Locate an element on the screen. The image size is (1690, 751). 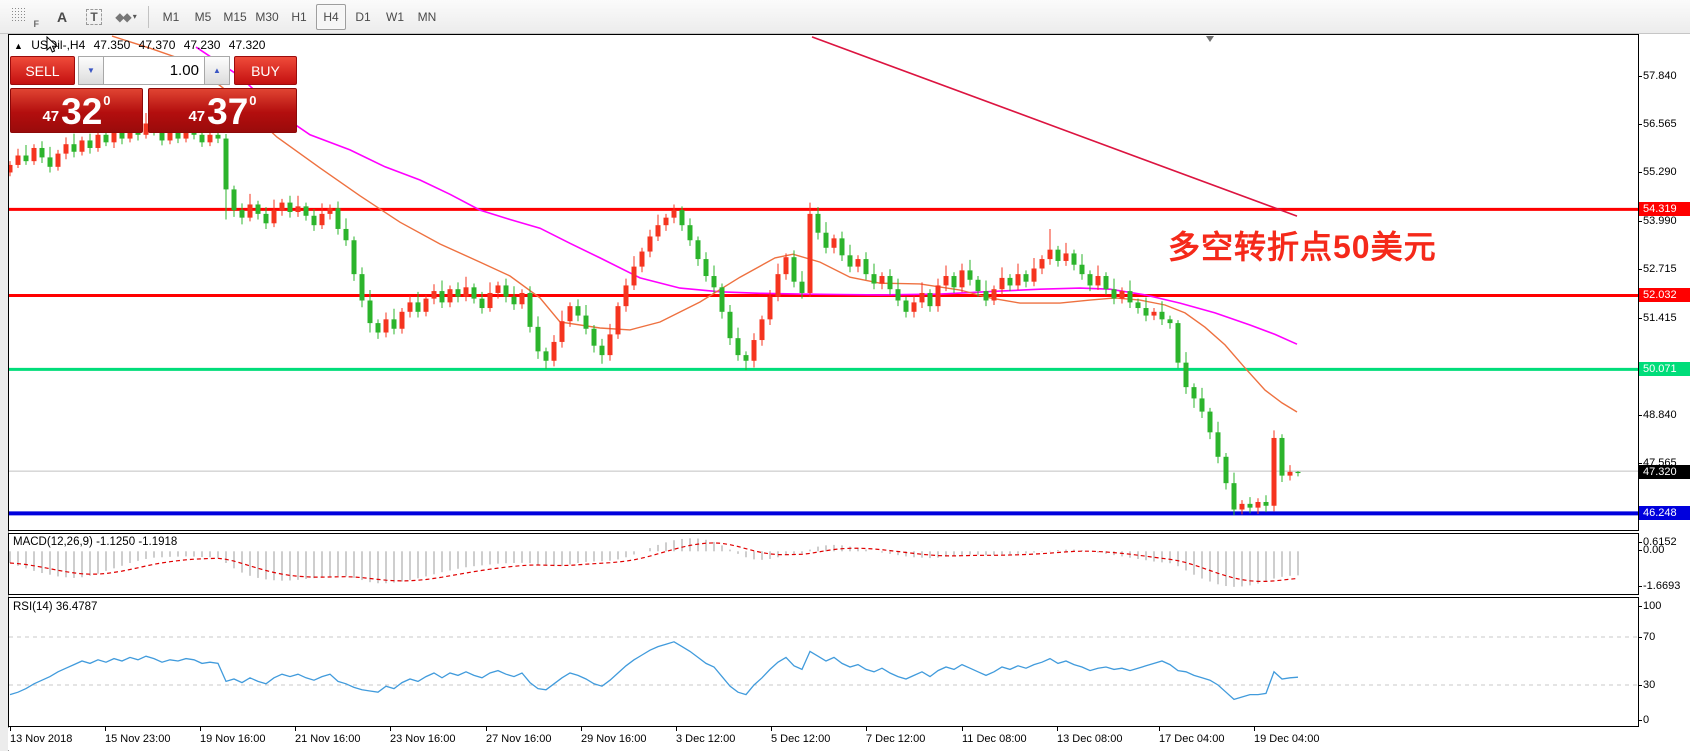
price-tick: 51.415 is located at coordinates (1657, 317).